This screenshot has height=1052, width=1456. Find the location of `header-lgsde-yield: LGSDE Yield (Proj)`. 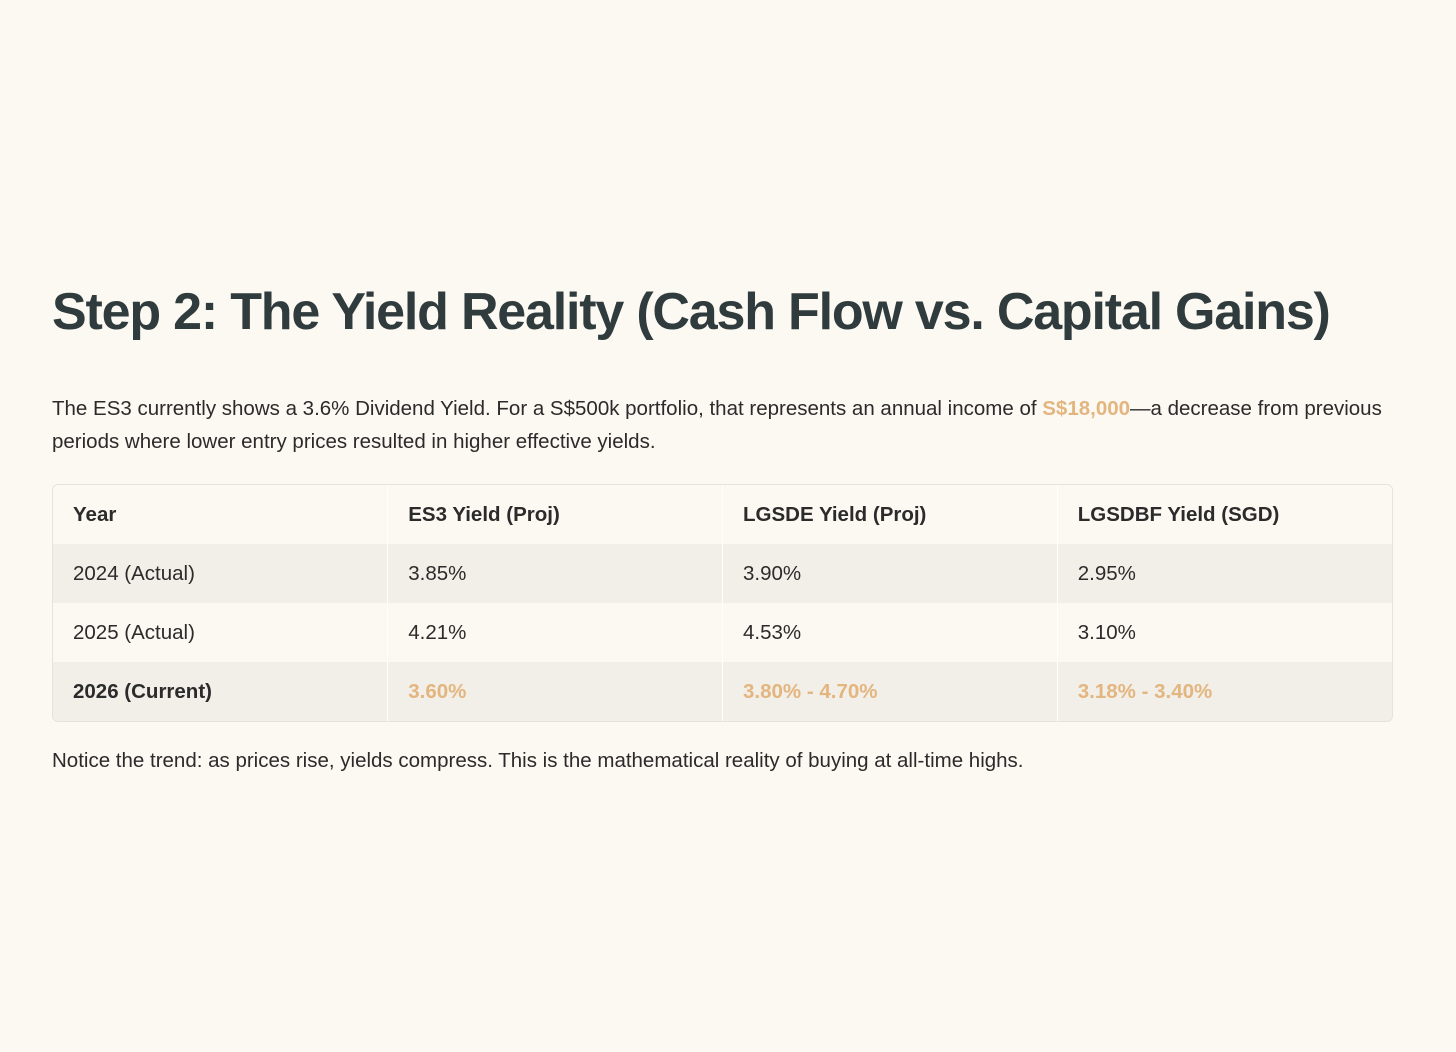

header-lgsde-yield: LGSDE Yield (Proj) is located at coordinates (890, 514).